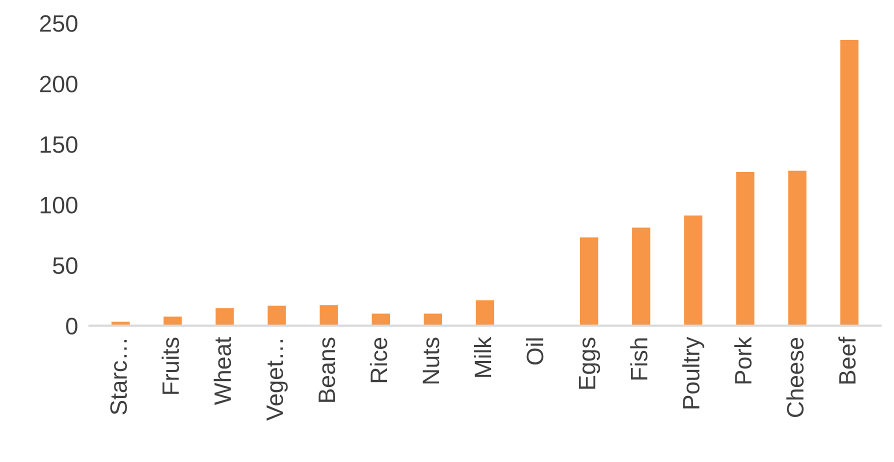 The width and height of the screenshot is (894, 462). Describe the element at coordinates (693, 372) in the screenshot. I see `x-tick-label: Poultry` at that location.